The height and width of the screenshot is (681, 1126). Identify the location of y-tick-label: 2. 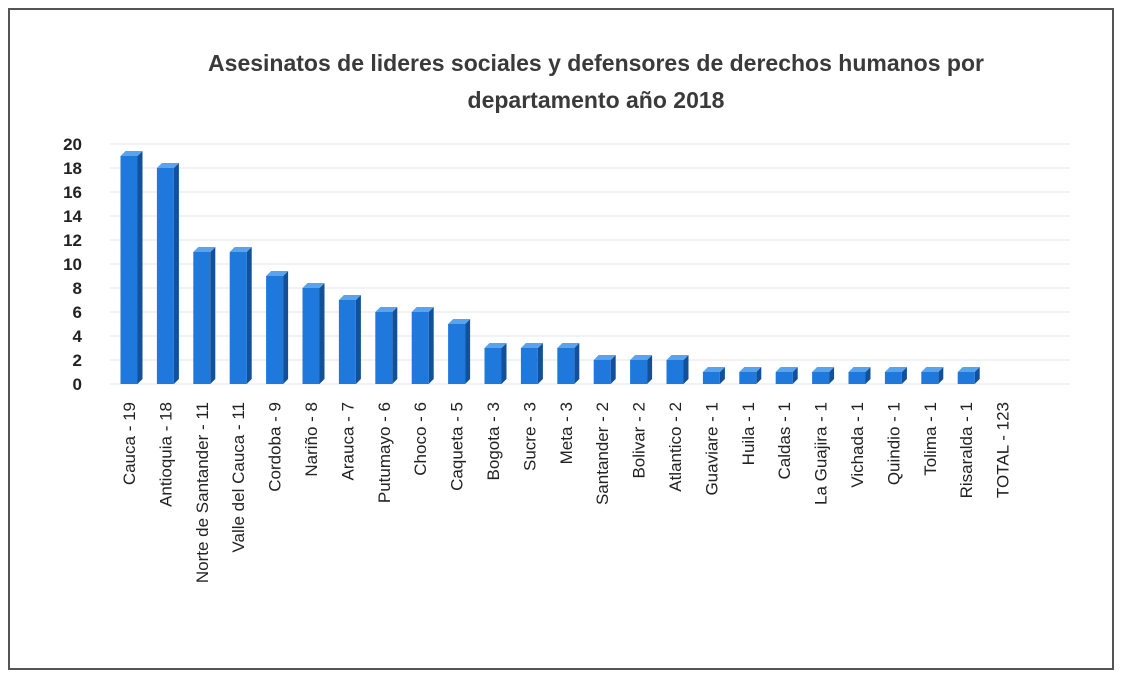
(77, 360).